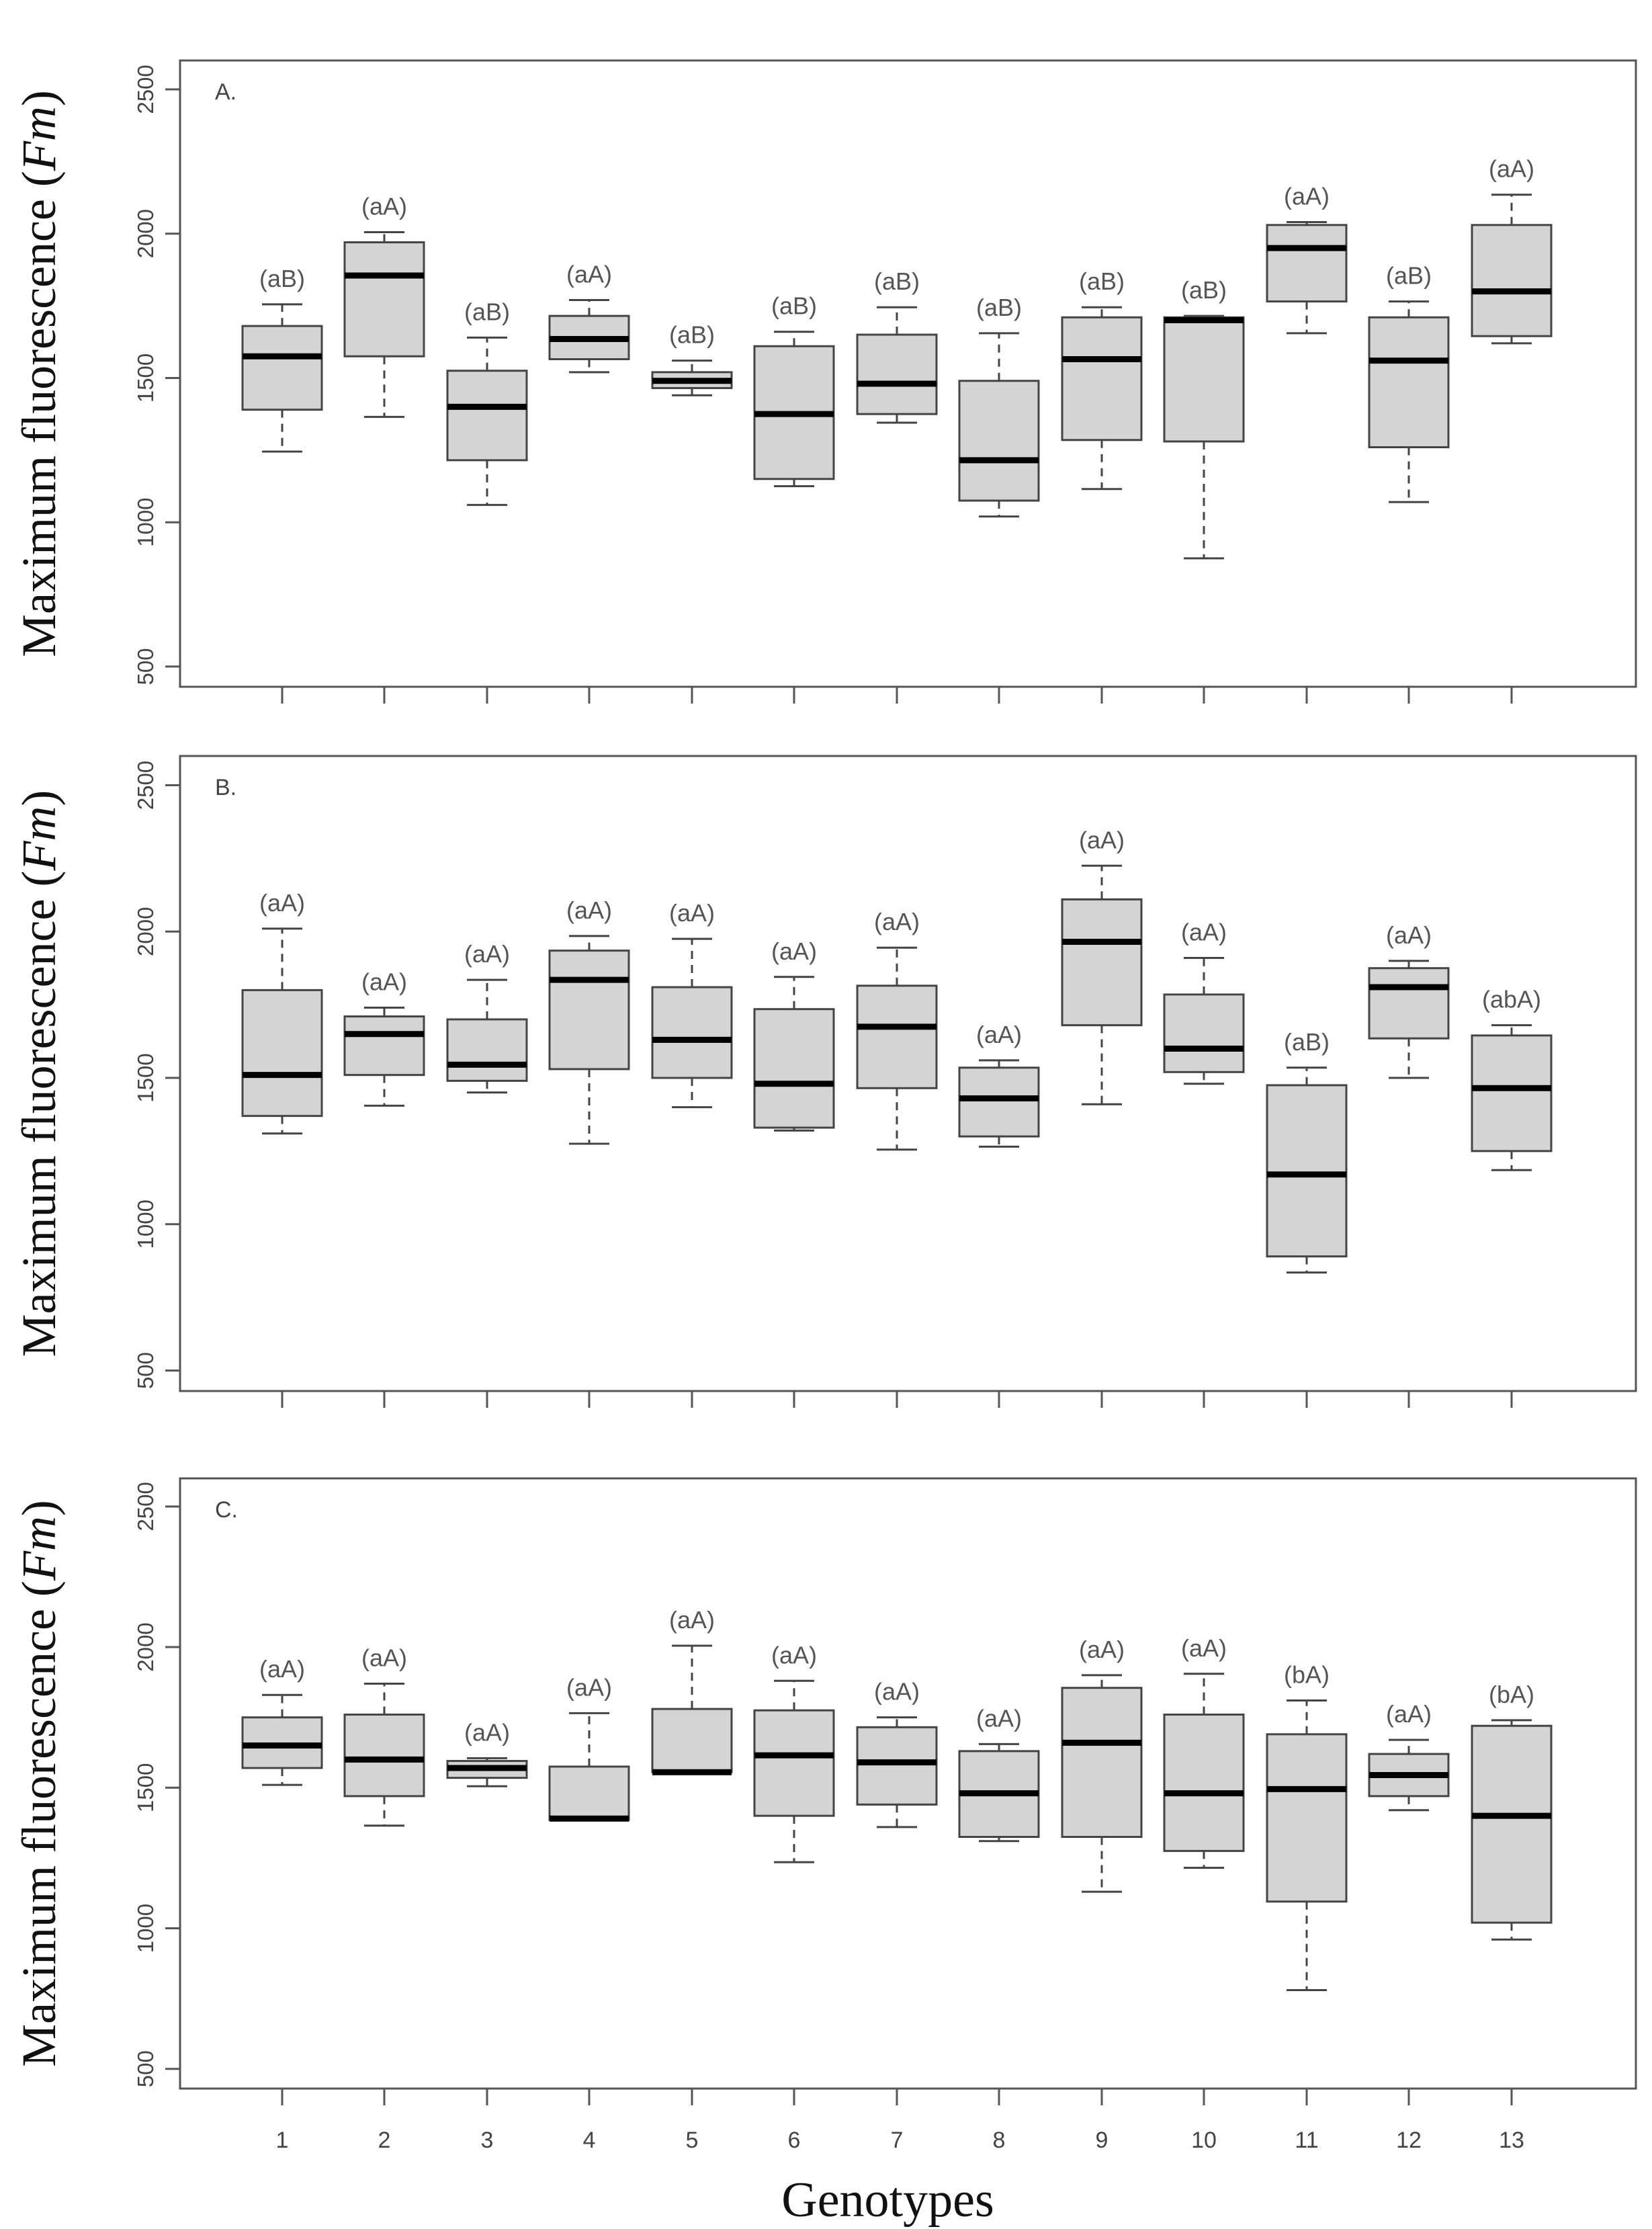 Image resolution: width=1652 pixels, height=2229 pixels. I want to click on box-genotype-11: (aA), so click(1307, 259).